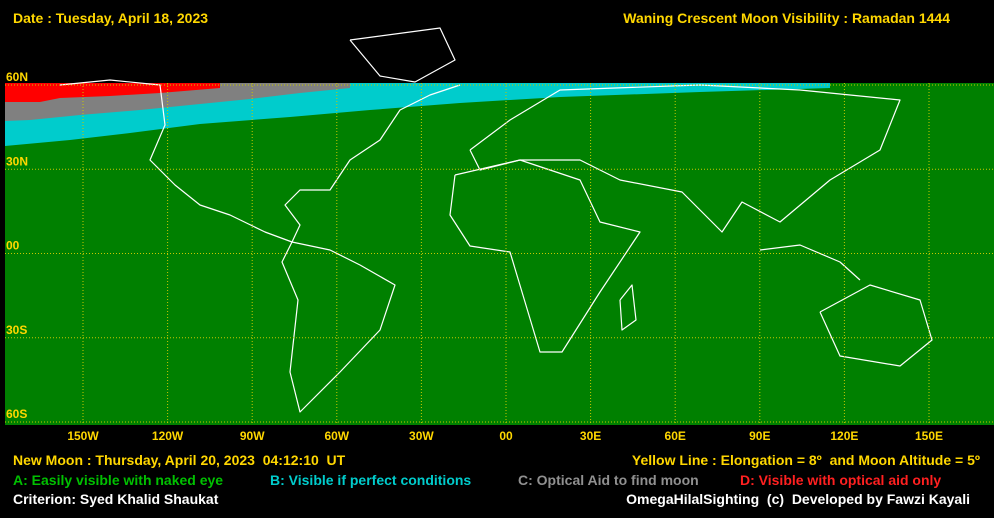 The height and width of the screenshot is (518, 994). I want to click on latitude-label: 00, so click(13, 246).